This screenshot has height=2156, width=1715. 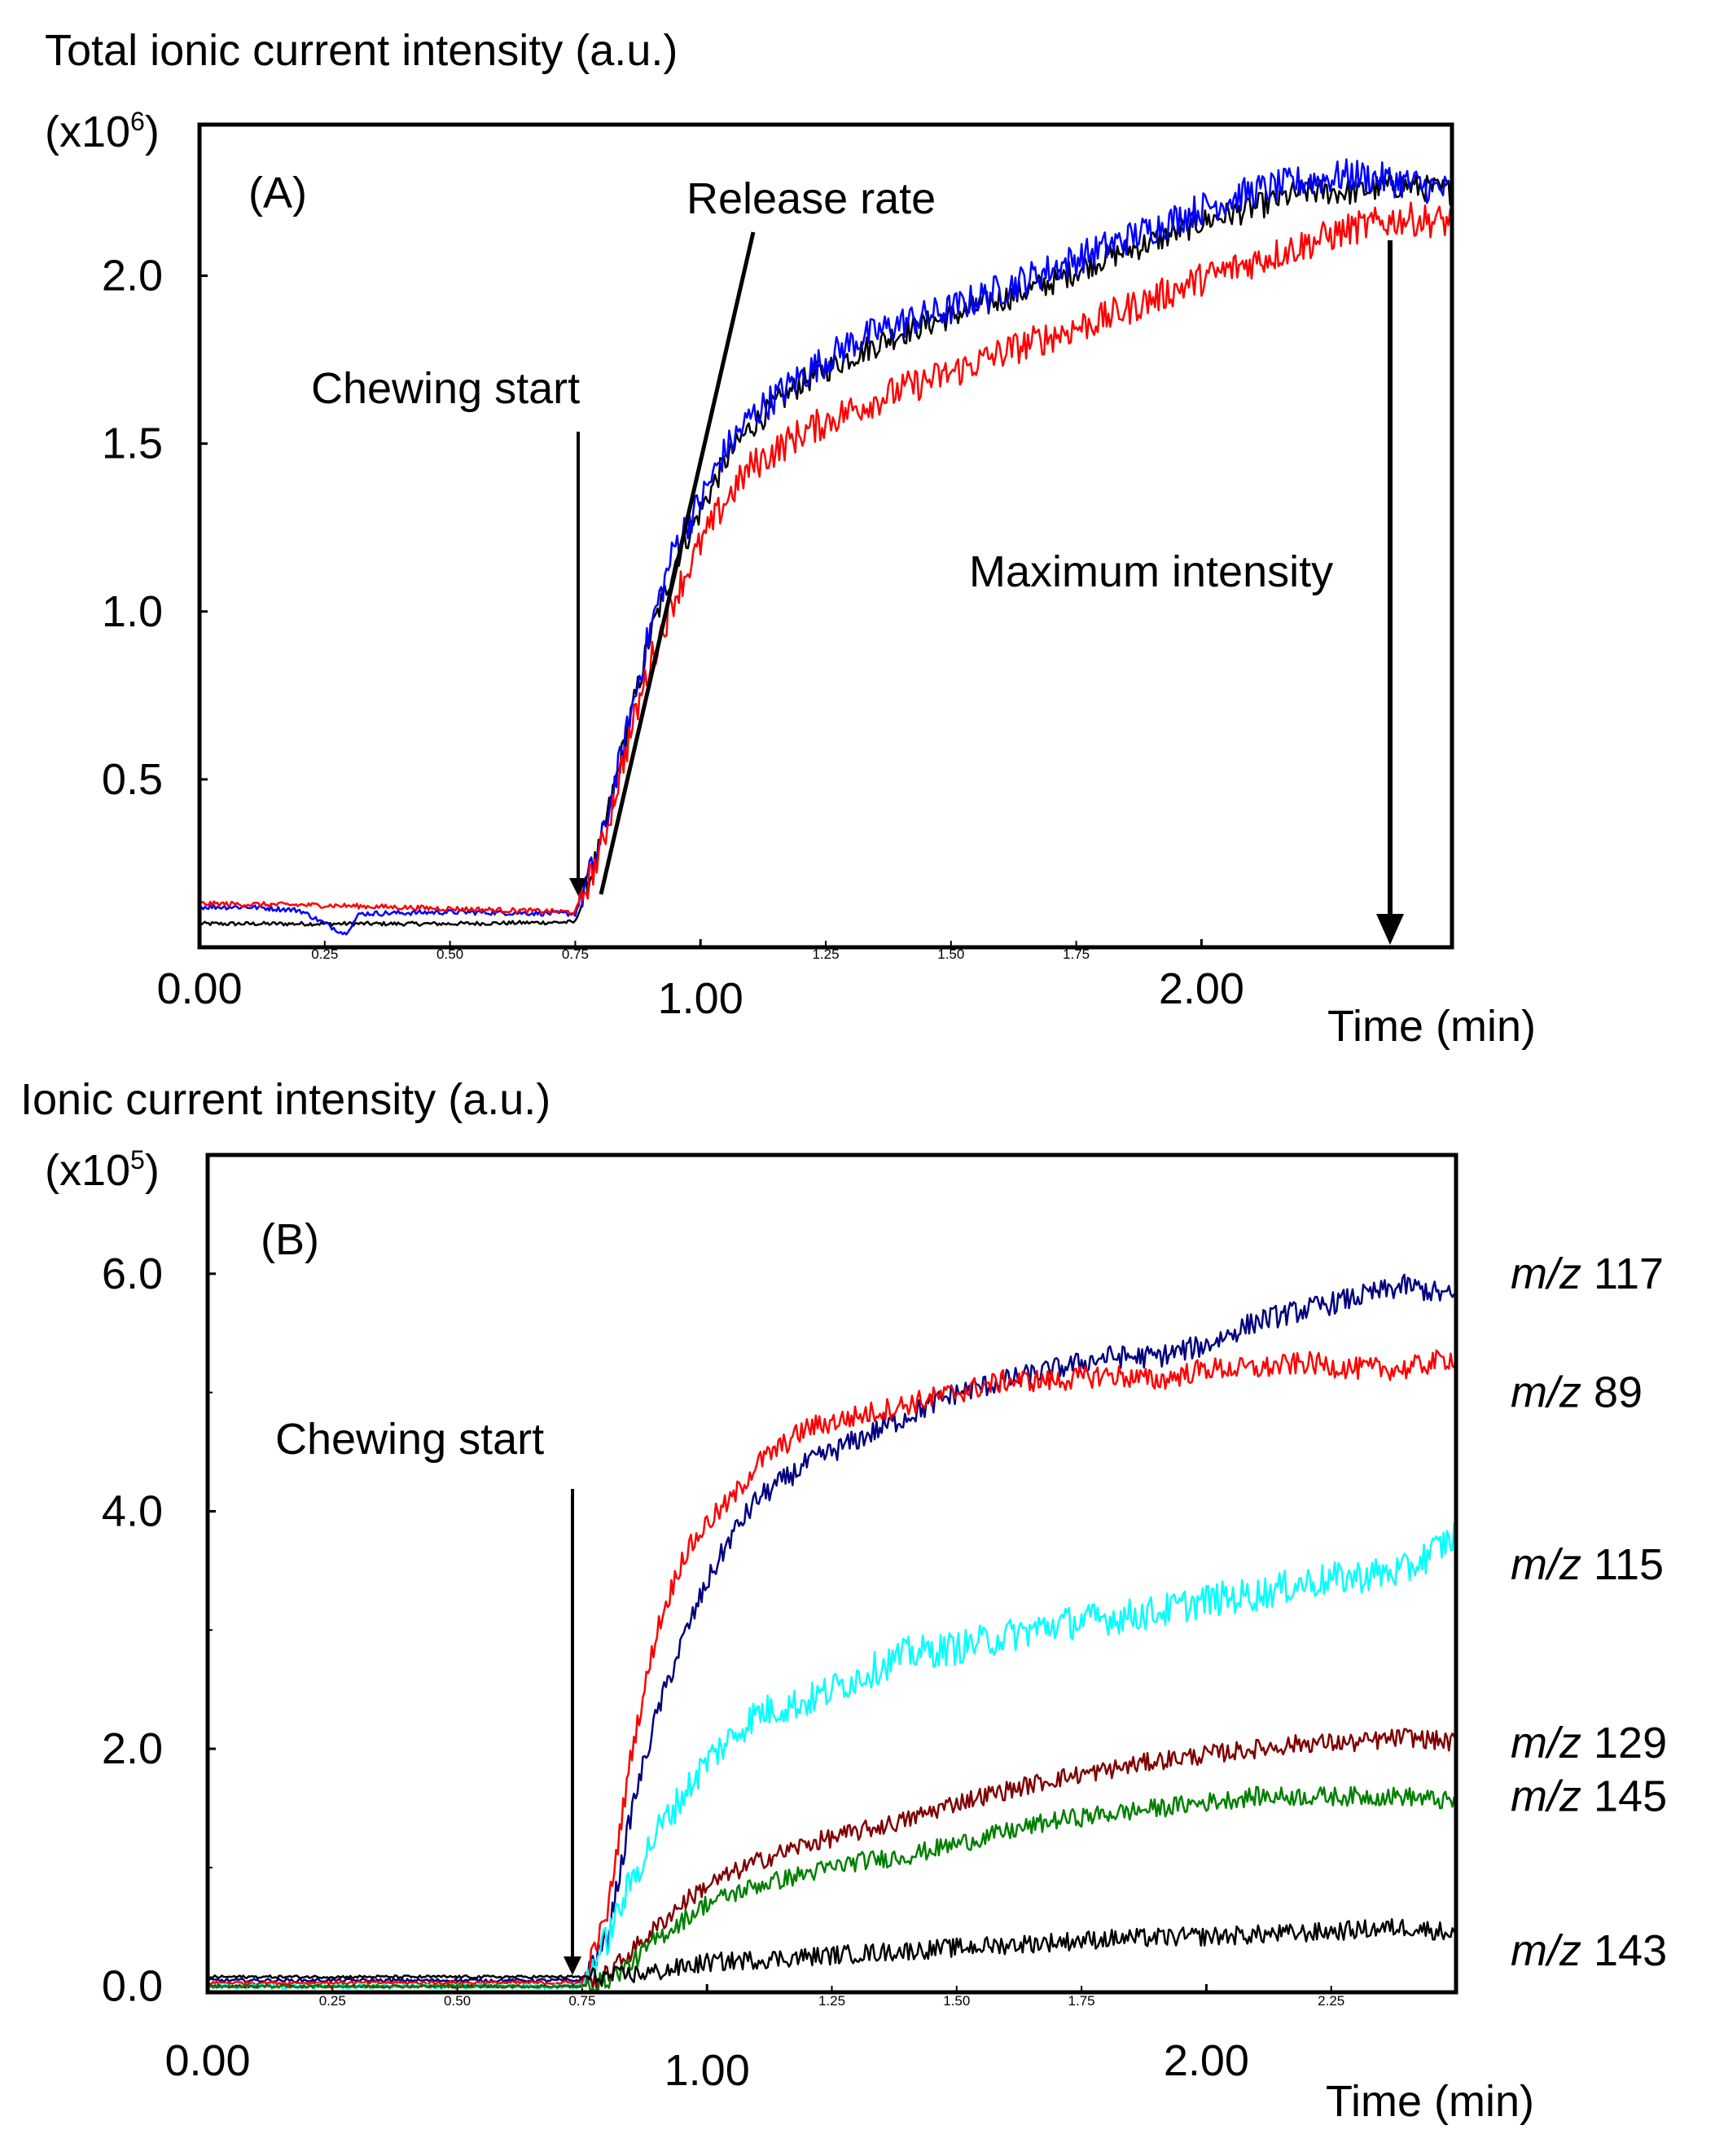 I want to click on y-tick-label: 0.5, so click(x=133, y=779).